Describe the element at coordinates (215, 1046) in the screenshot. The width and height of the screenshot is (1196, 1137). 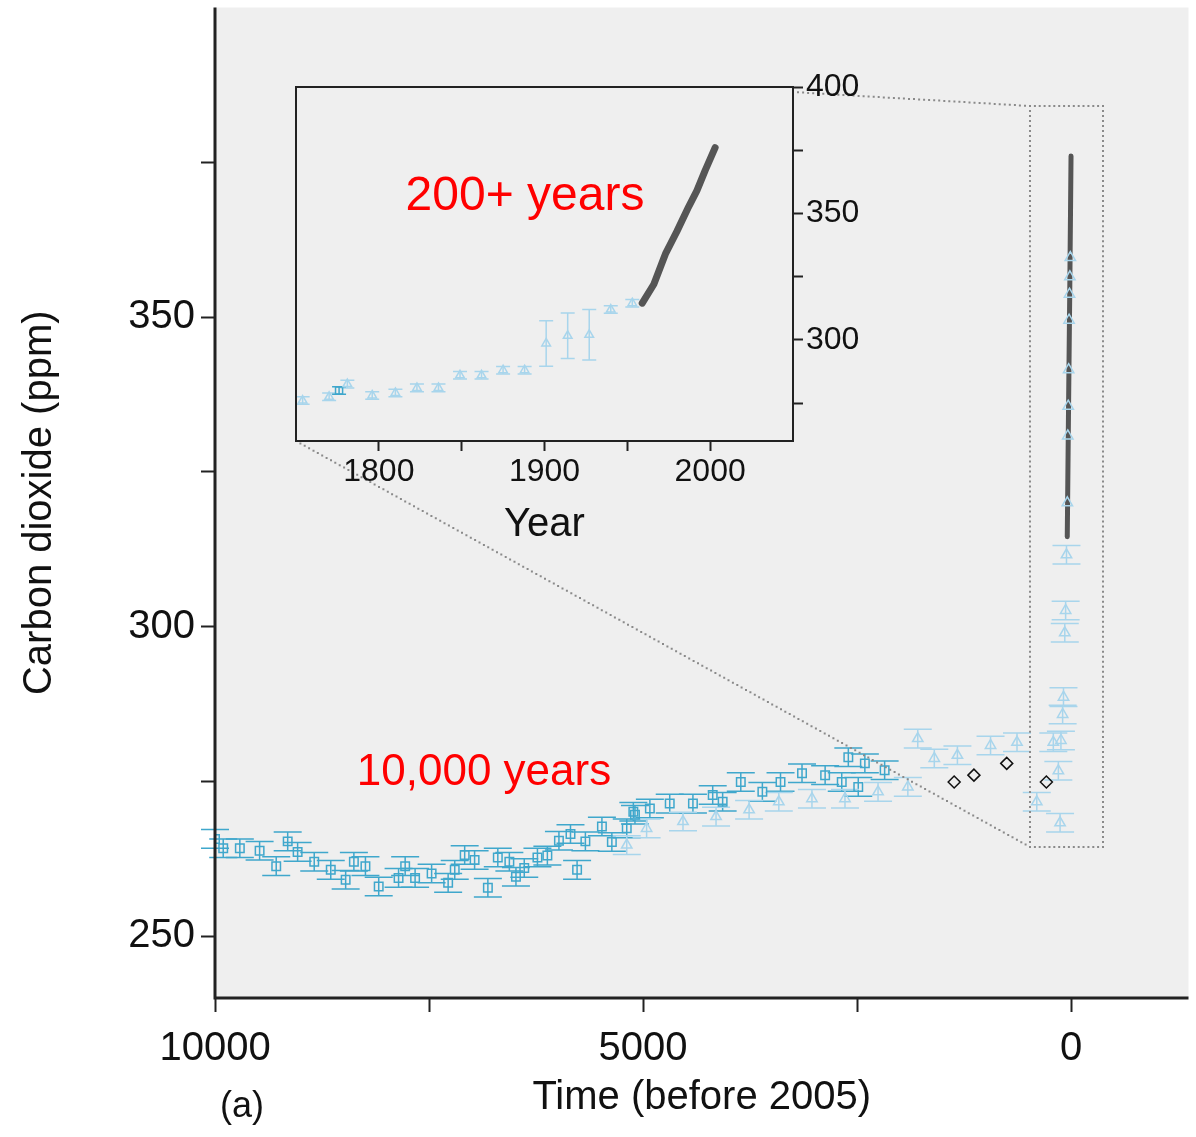
I see `x-tick-label: 10000` at that location.